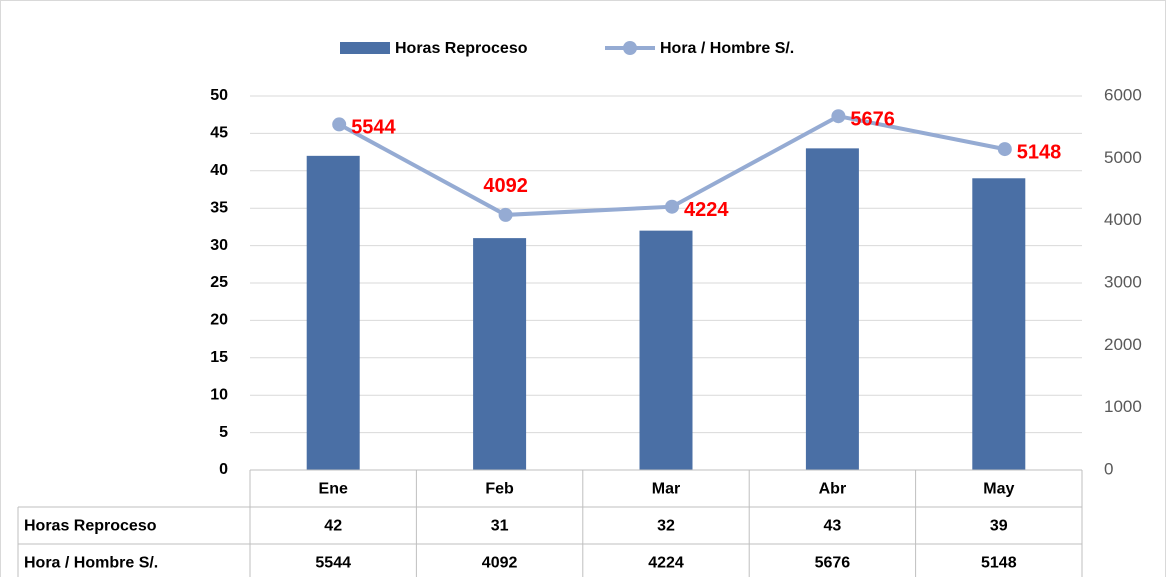 The height and width of the screenshot is (577, 1166). I want to click on table-cell: 31, so click(500, 526).